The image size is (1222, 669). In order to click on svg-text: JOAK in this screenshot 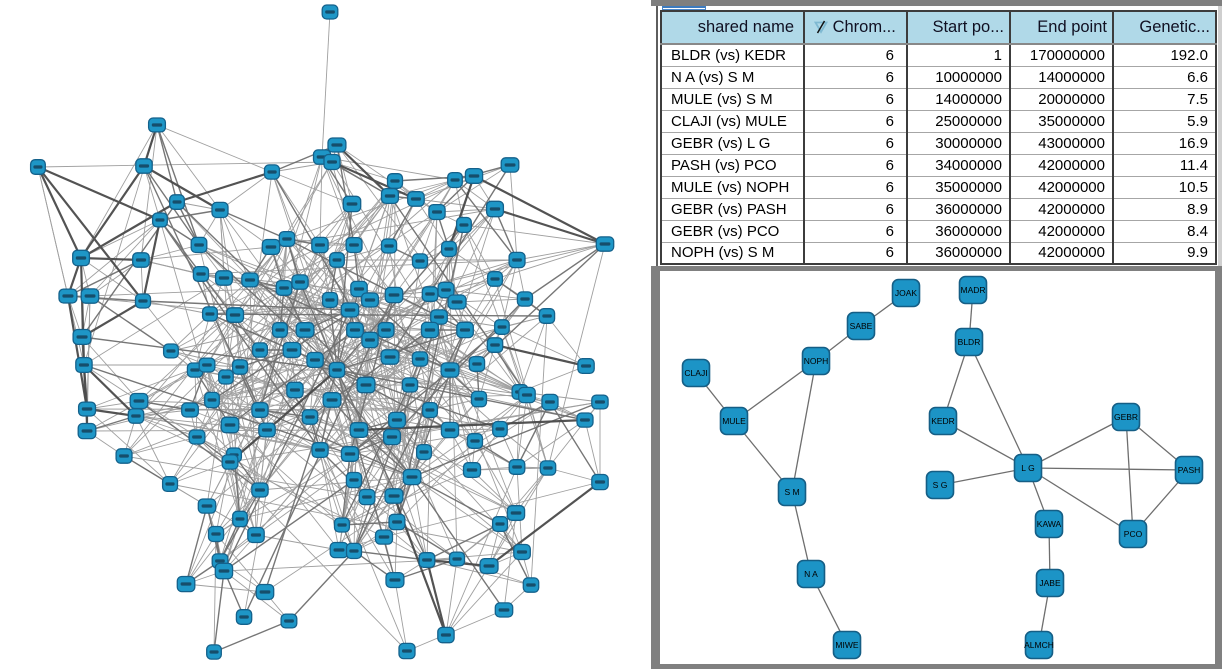, I will do `click(906, 293)`.